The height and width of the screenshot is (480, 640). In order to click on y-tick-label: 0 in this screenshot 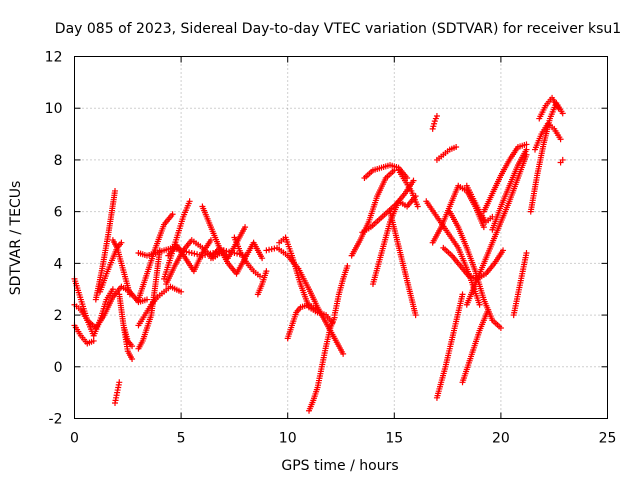, I will do `click(58, 368)`.